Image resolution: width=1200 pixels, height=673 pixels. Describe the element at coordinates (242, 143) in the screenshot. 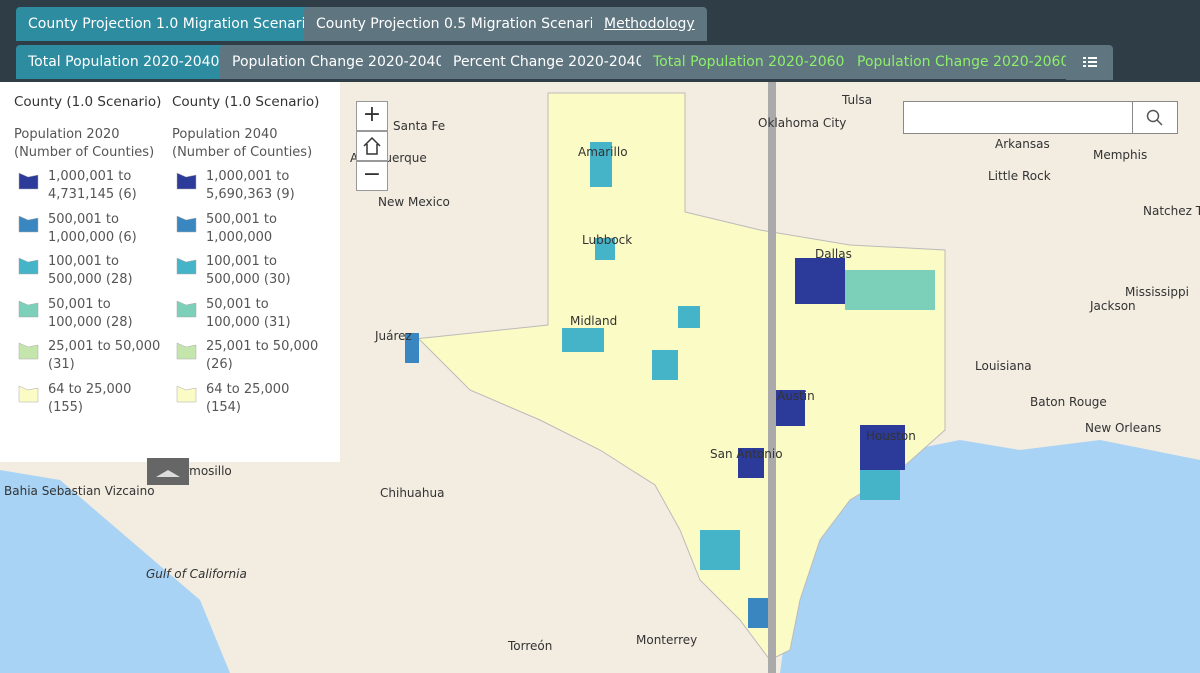

I see `legend-subheader: Population 2040 (Number of Counties)` at that location.